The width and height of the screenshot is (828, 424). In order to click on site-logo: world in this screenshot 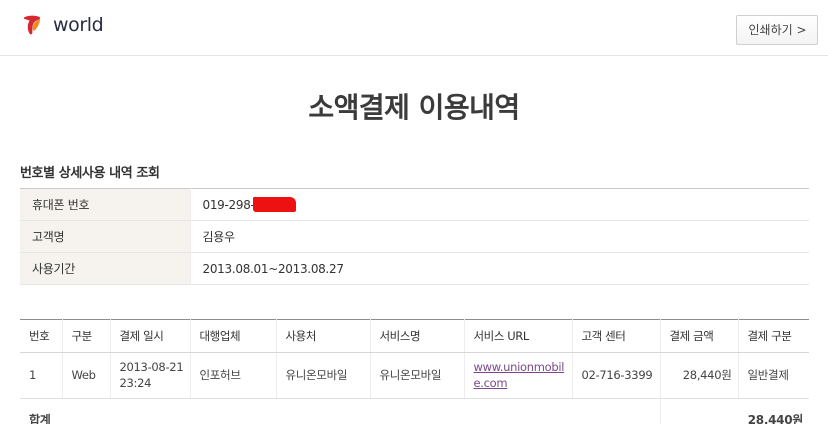, I will do `click(62, 25)`.